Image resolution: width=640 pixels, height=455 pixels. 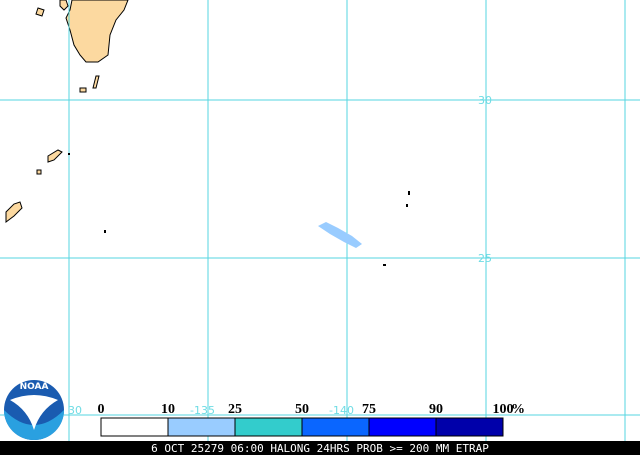 I want to click on grid-label: 25, so click(x=485, y=258).